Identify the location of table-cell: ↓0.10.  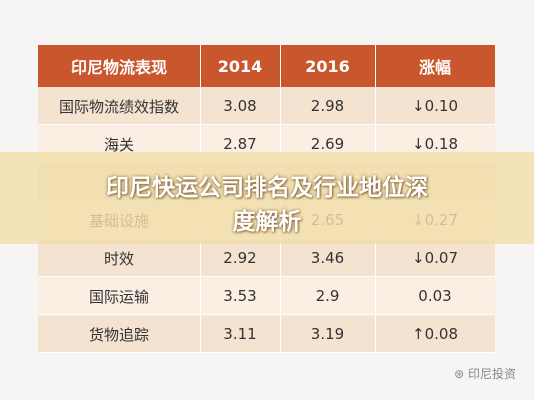
(435, 106).